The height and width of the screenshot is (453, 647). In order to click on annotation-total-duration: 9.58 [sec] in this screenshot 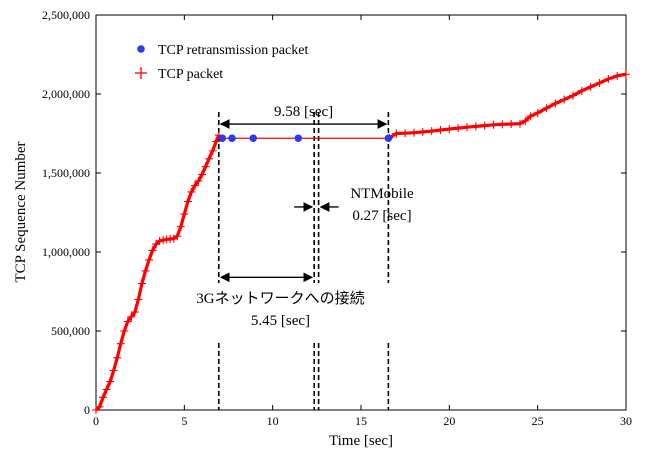, I will do `click(303, 112)`.